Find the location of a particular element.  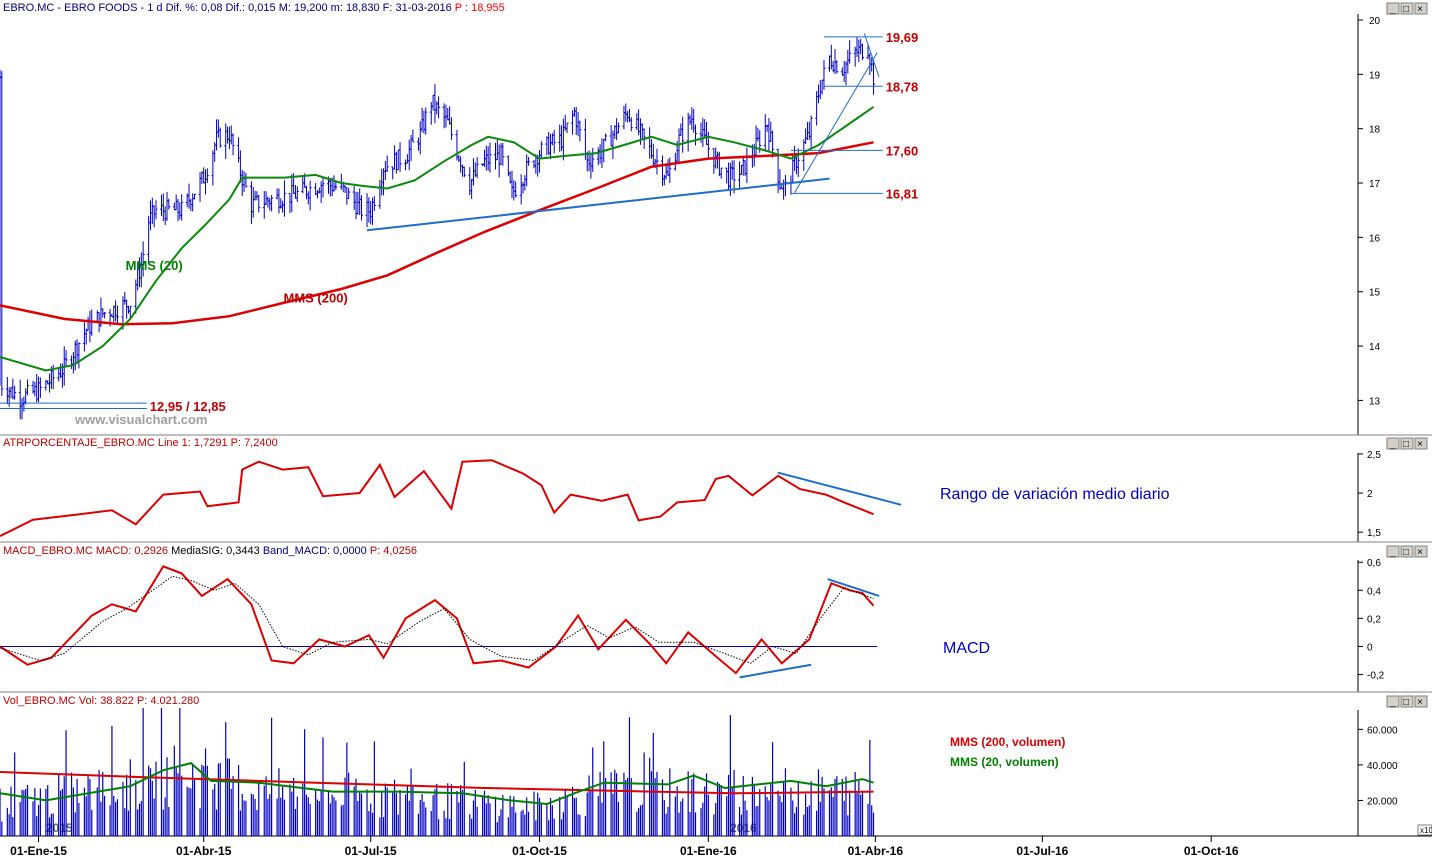

series-label: MMS (20) is located at coordinates (154, 265).